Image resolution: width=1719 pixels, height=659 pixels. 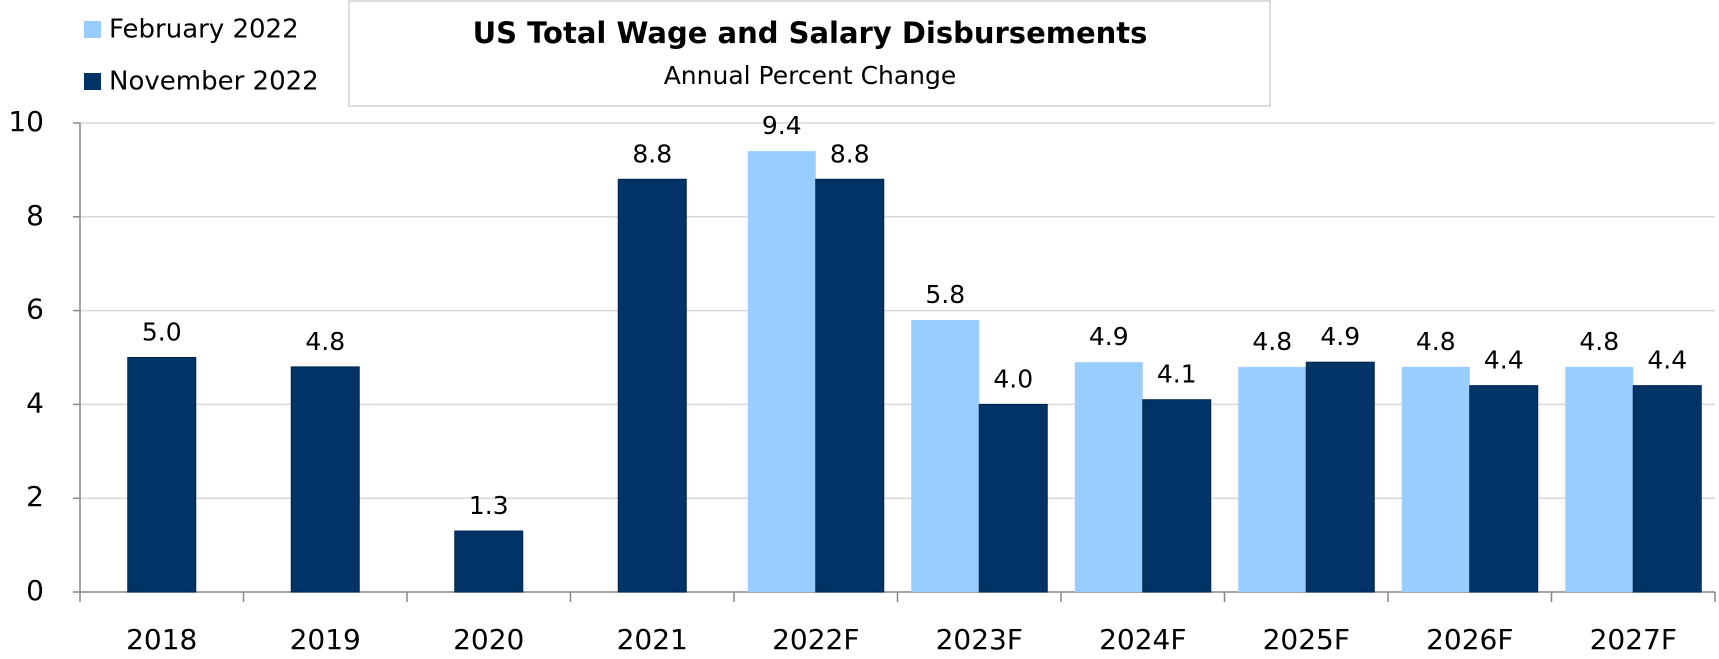 I want to click on legend-label: November 2022, so click(x=214, y=82).